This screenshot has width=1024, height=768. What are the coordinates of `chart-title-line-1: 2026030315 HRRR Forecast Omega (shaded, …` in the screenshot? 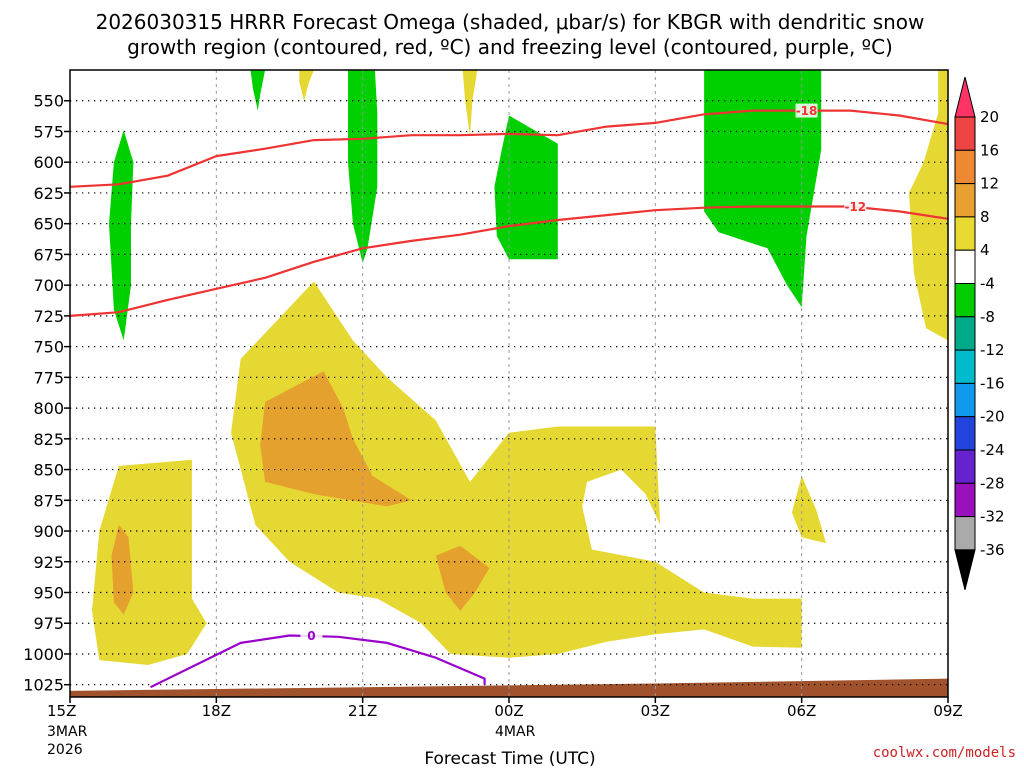 It's located at (510, 22).